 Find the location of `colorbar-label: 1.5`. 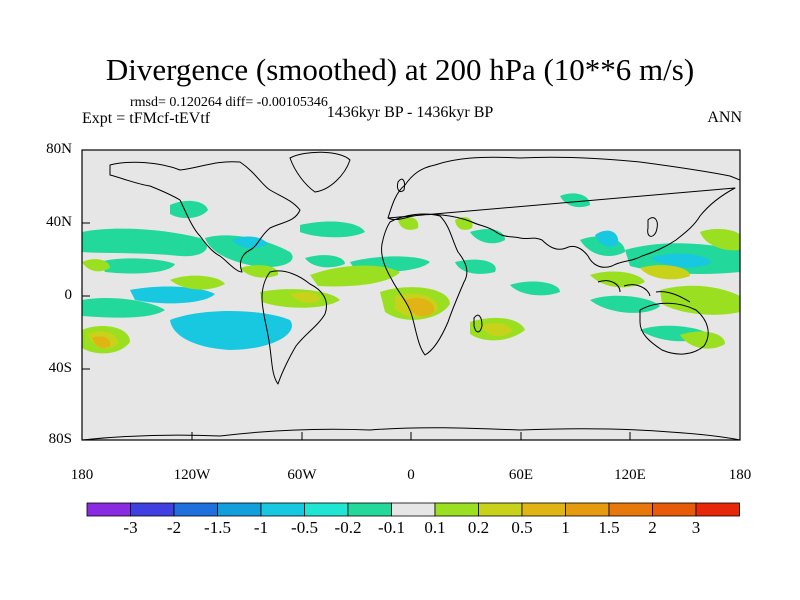

colorbar-label: 1.5 is located at coordinates (609, 527).